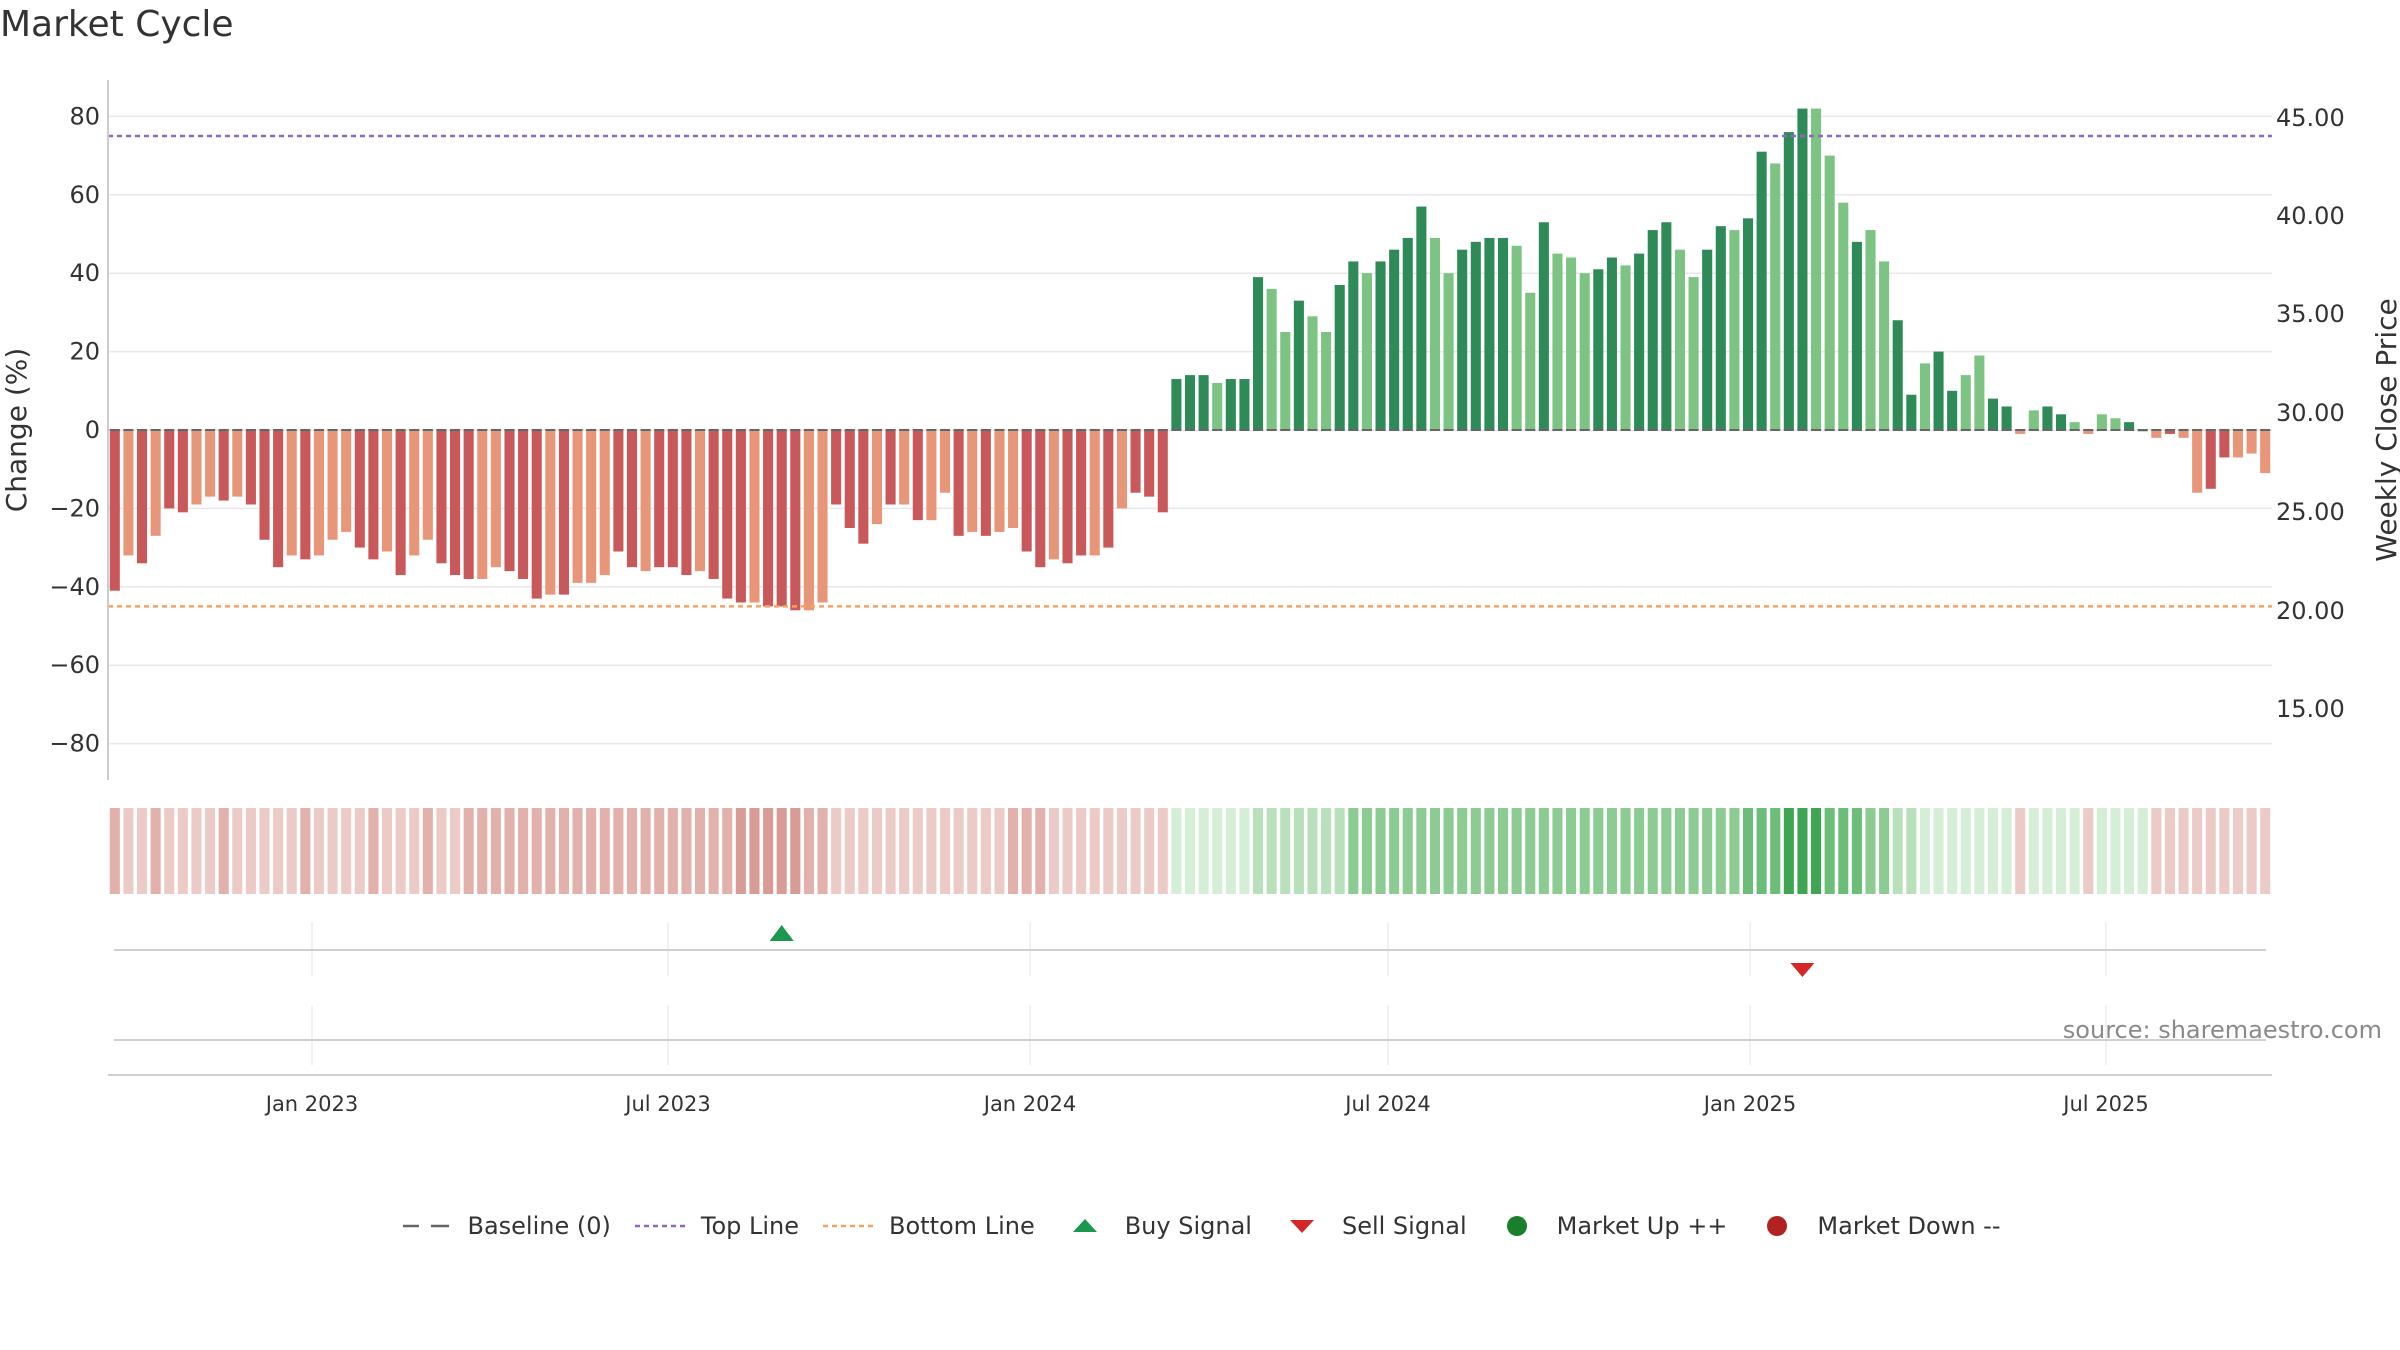 This screenshot has width=2400, height=1350. I want to click on source-note: source: sharemaestro.com, so click(2222, 1030).